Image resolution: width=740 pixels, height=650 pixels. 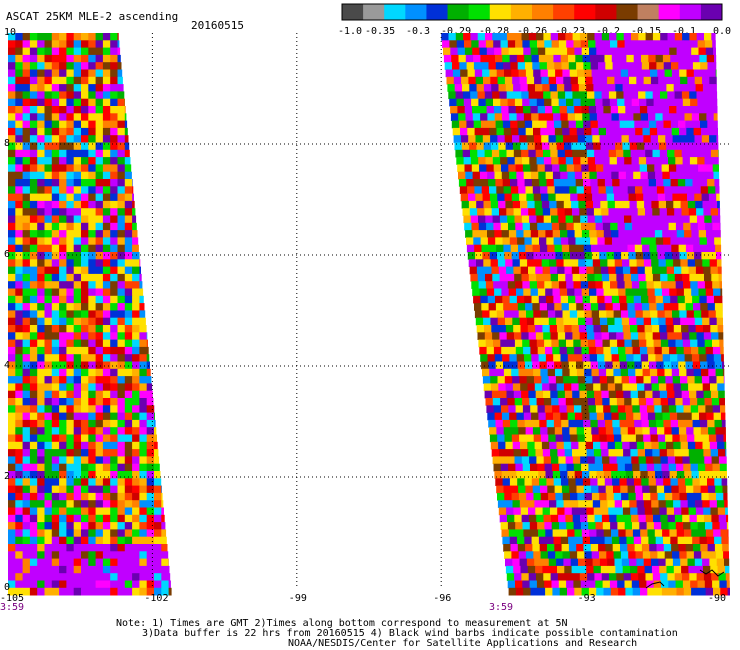 What do you see at coordinates (380, 31) in the screenshot?
I see `color-bar-label: -0.35` at bounding box center [380, 31].